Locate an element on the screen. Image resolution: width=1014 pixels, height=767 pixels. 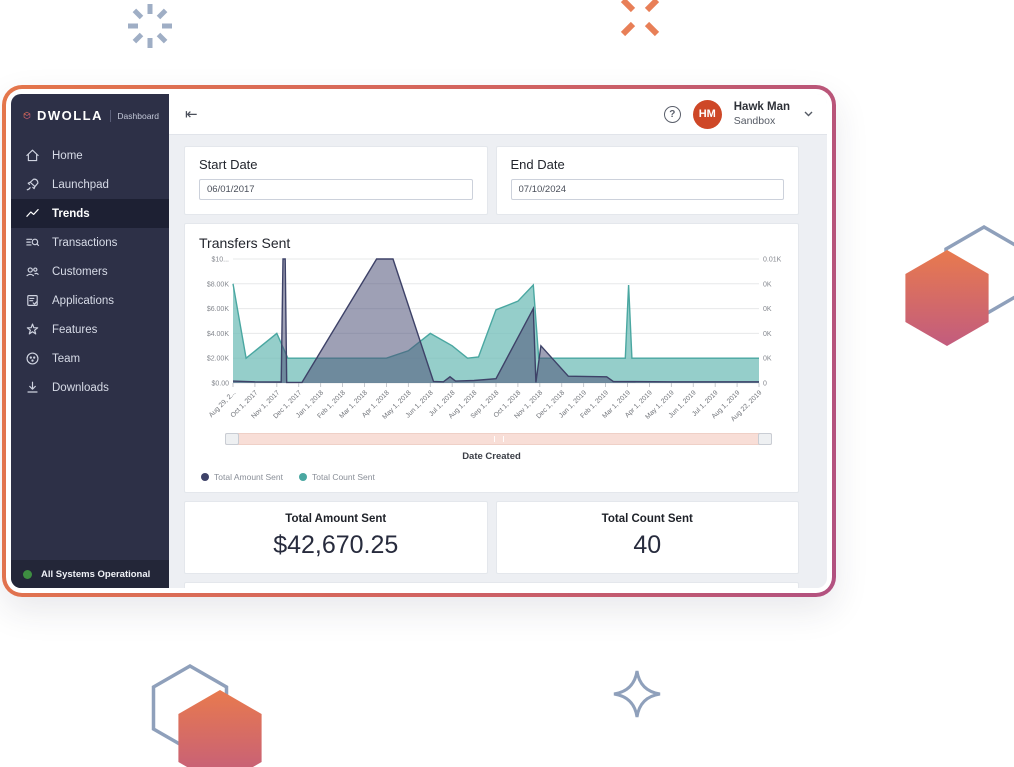
sidebar-item-customers: Customers is located at coordinates (90, 271).